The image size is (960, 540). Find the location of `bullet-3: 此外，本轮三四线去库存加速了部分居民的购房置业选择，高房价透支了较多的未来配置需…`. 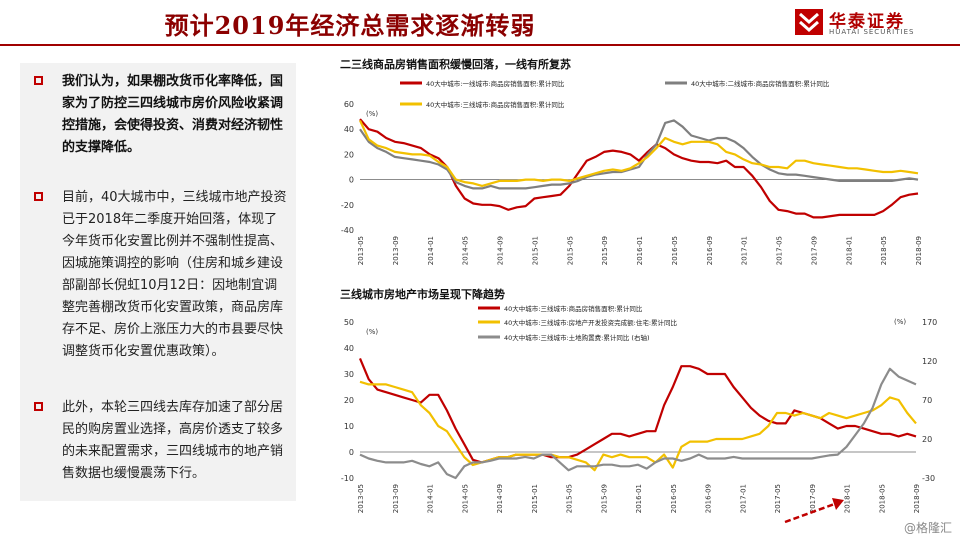

bullet-3: 此外，本轮三四线去库存加速了部分居民的购房置业选择，高房价透支了较多的未来配置需… is located at coordinates (161, 441).